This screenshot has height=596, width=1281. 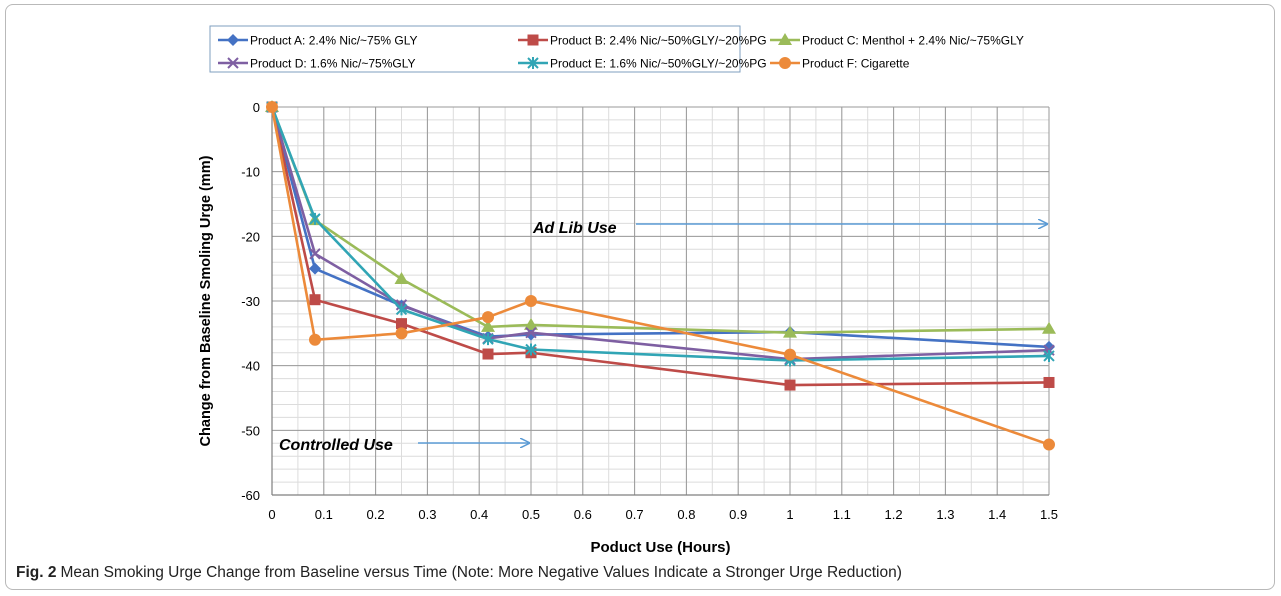 What do you see at coordinates (842, 514) in the screenshot?
I see `x-tick-label: 1.1` at bounding box center [842, 514].